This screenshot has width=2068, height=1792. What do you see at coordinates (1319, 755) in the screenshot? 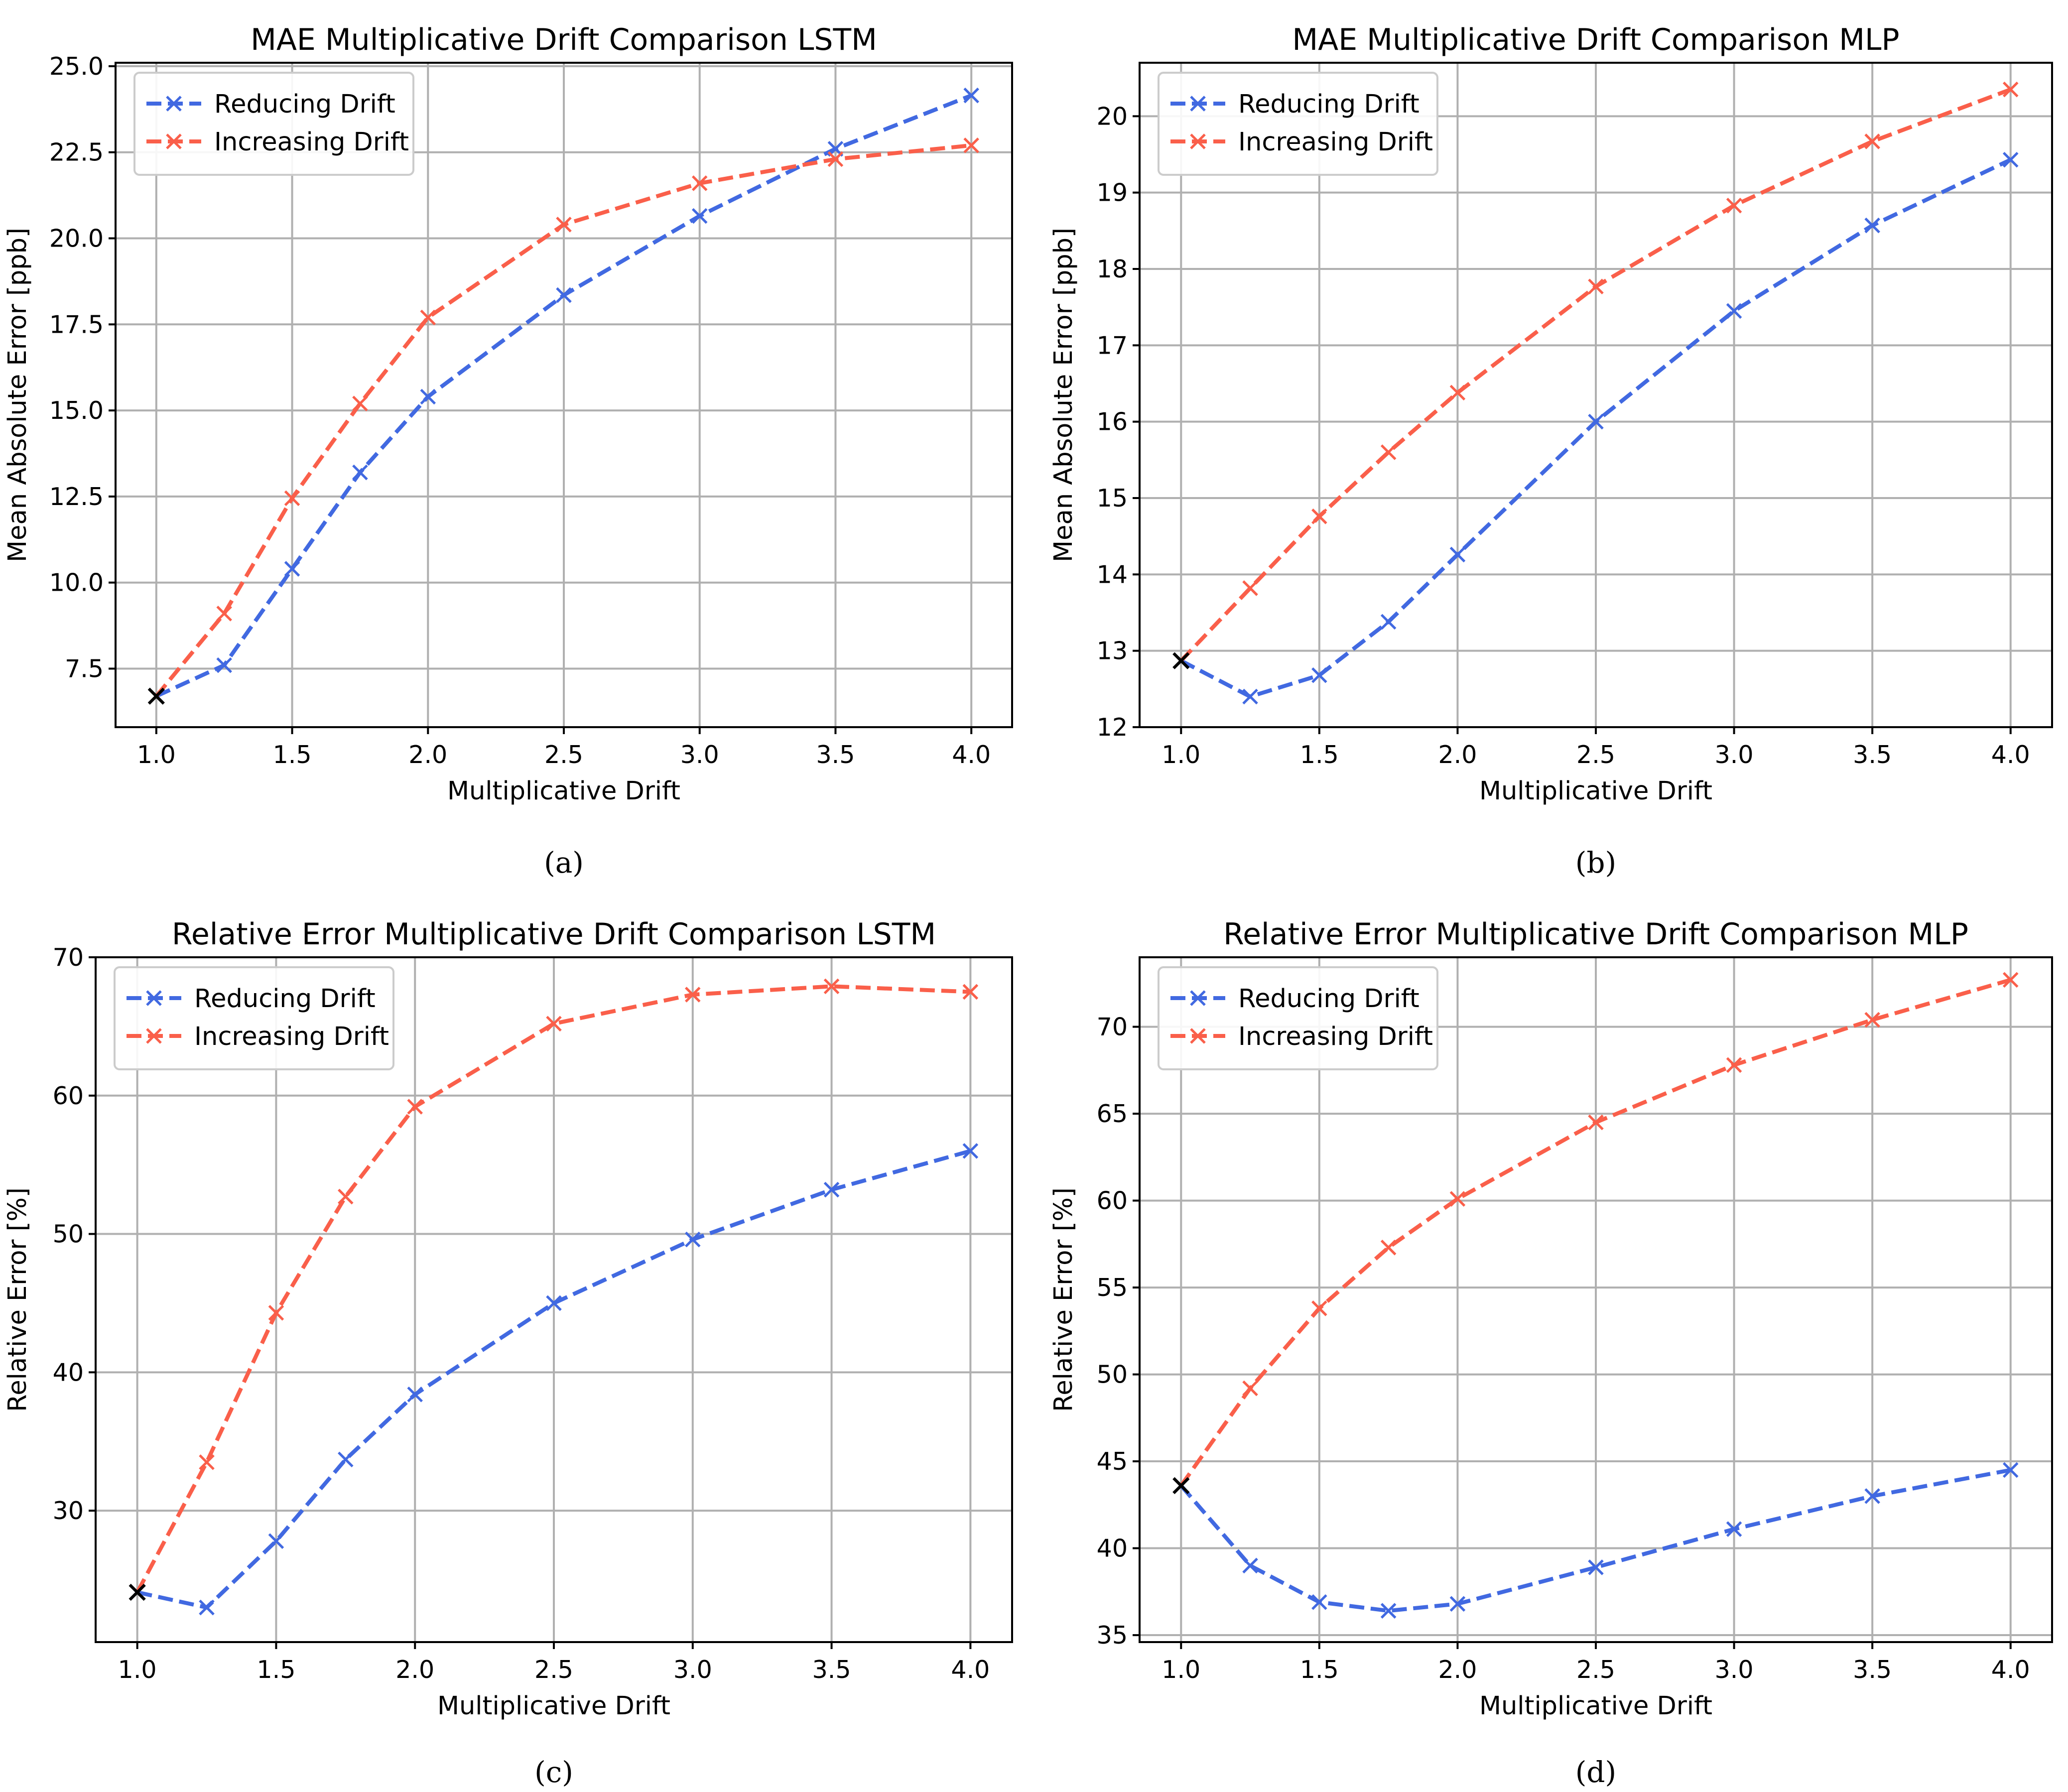
I see `x-tick-label: 1.5` at bounding box center [1319, 755].